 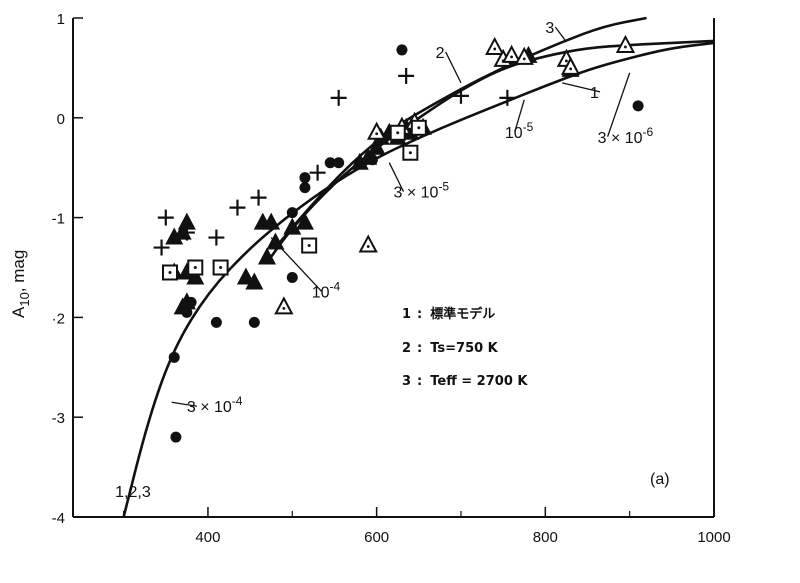 I want to click on y-tick-label: ·2, so click(x=58, y=318).